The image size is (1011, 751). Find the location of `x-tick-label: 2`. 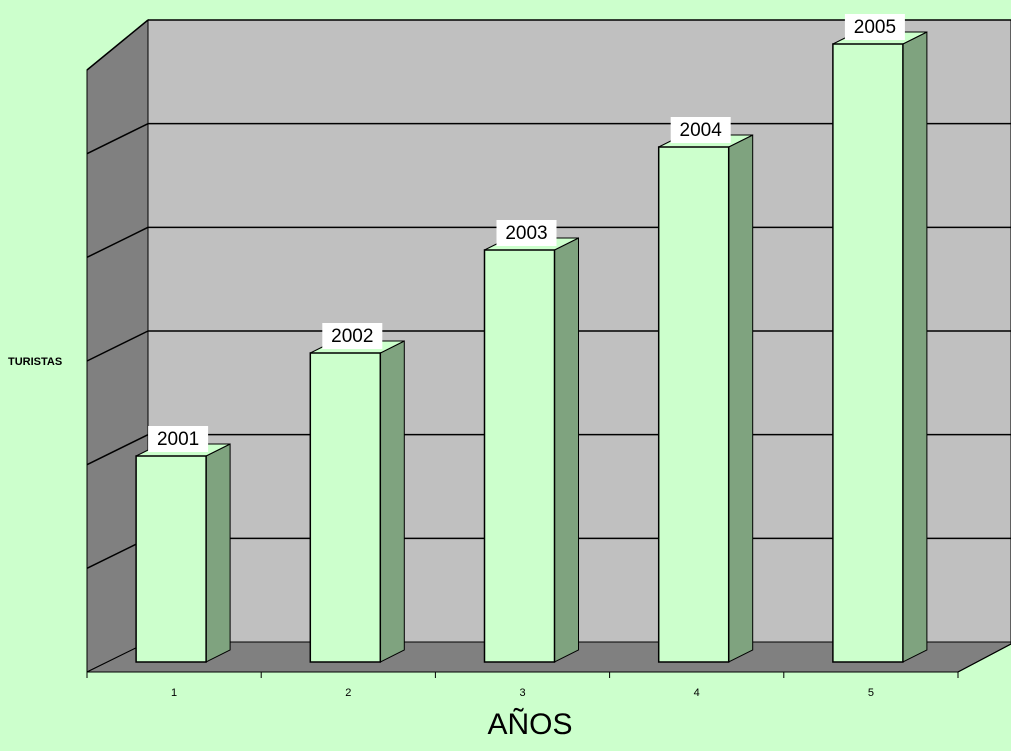

x-tick-label: 2 is located at coordinates (348, 693).